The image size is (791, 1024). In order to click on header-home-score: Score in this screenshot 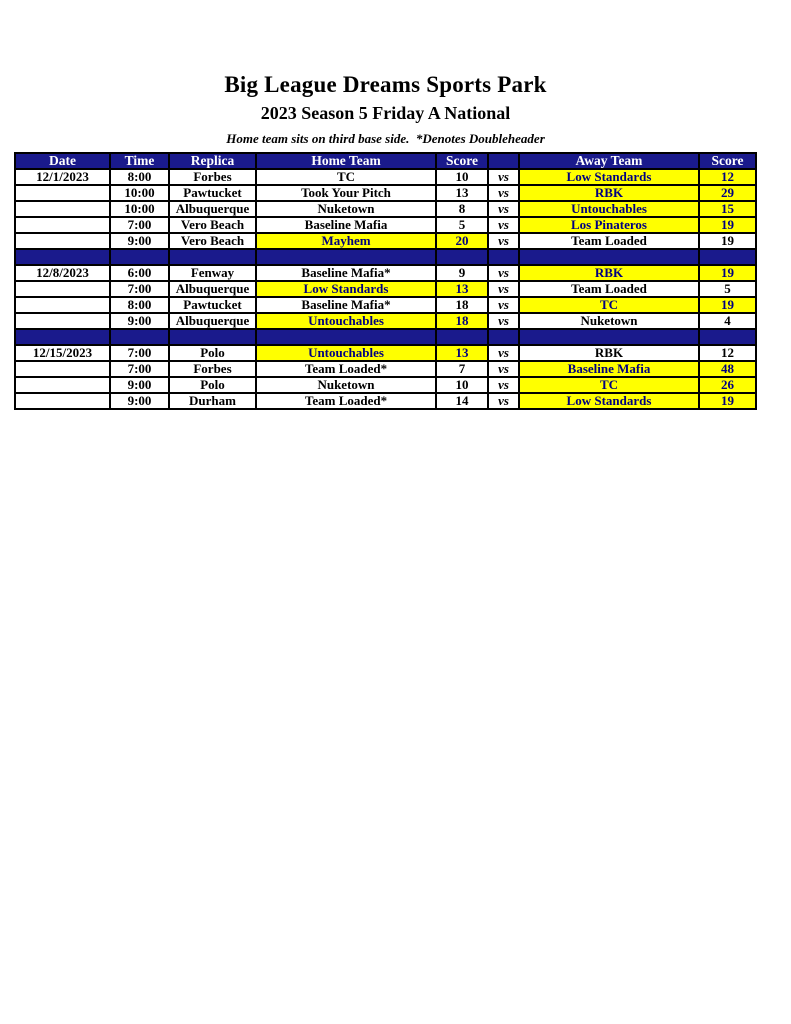, I will do `click(462, 161)`.